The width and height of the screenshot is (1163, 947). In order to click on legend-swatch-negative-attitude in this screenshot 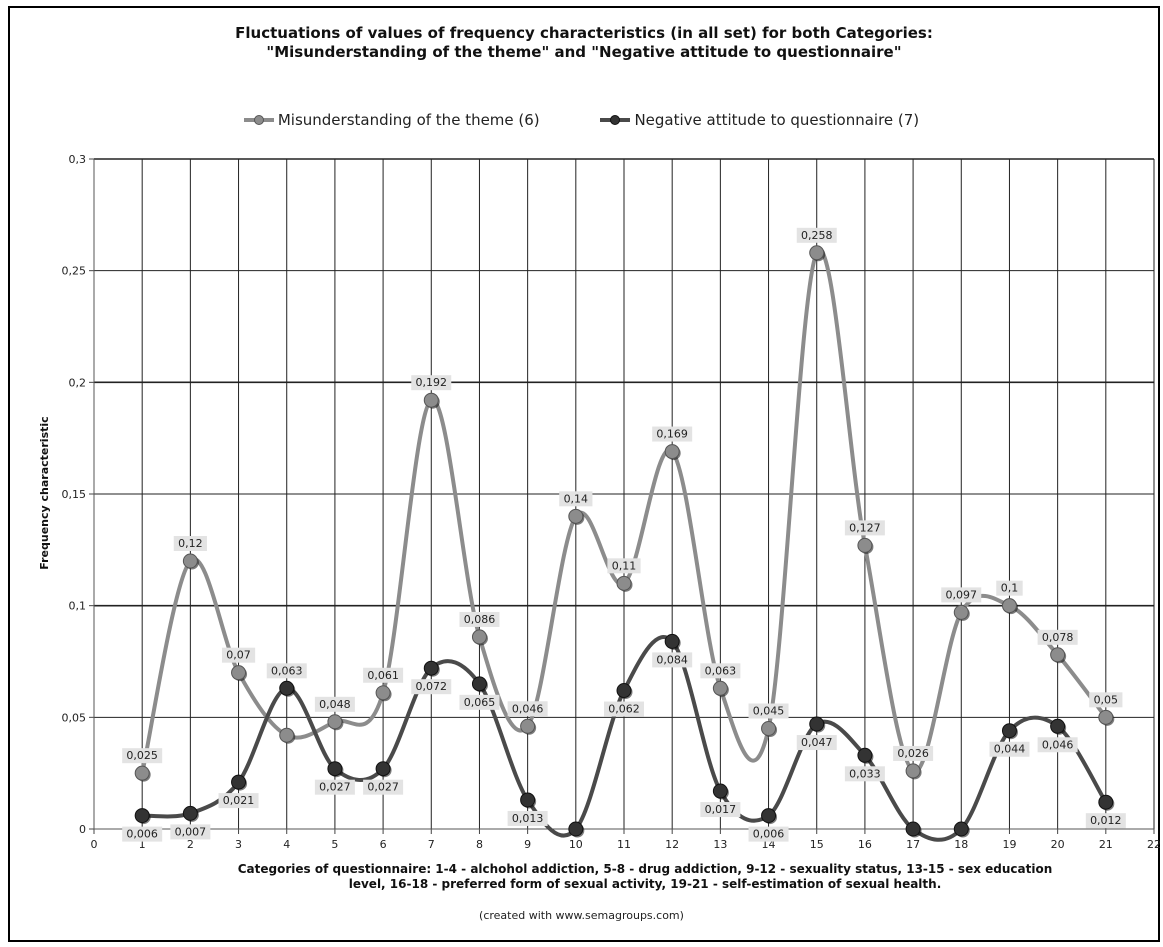, I will do `click(615, 120)`.